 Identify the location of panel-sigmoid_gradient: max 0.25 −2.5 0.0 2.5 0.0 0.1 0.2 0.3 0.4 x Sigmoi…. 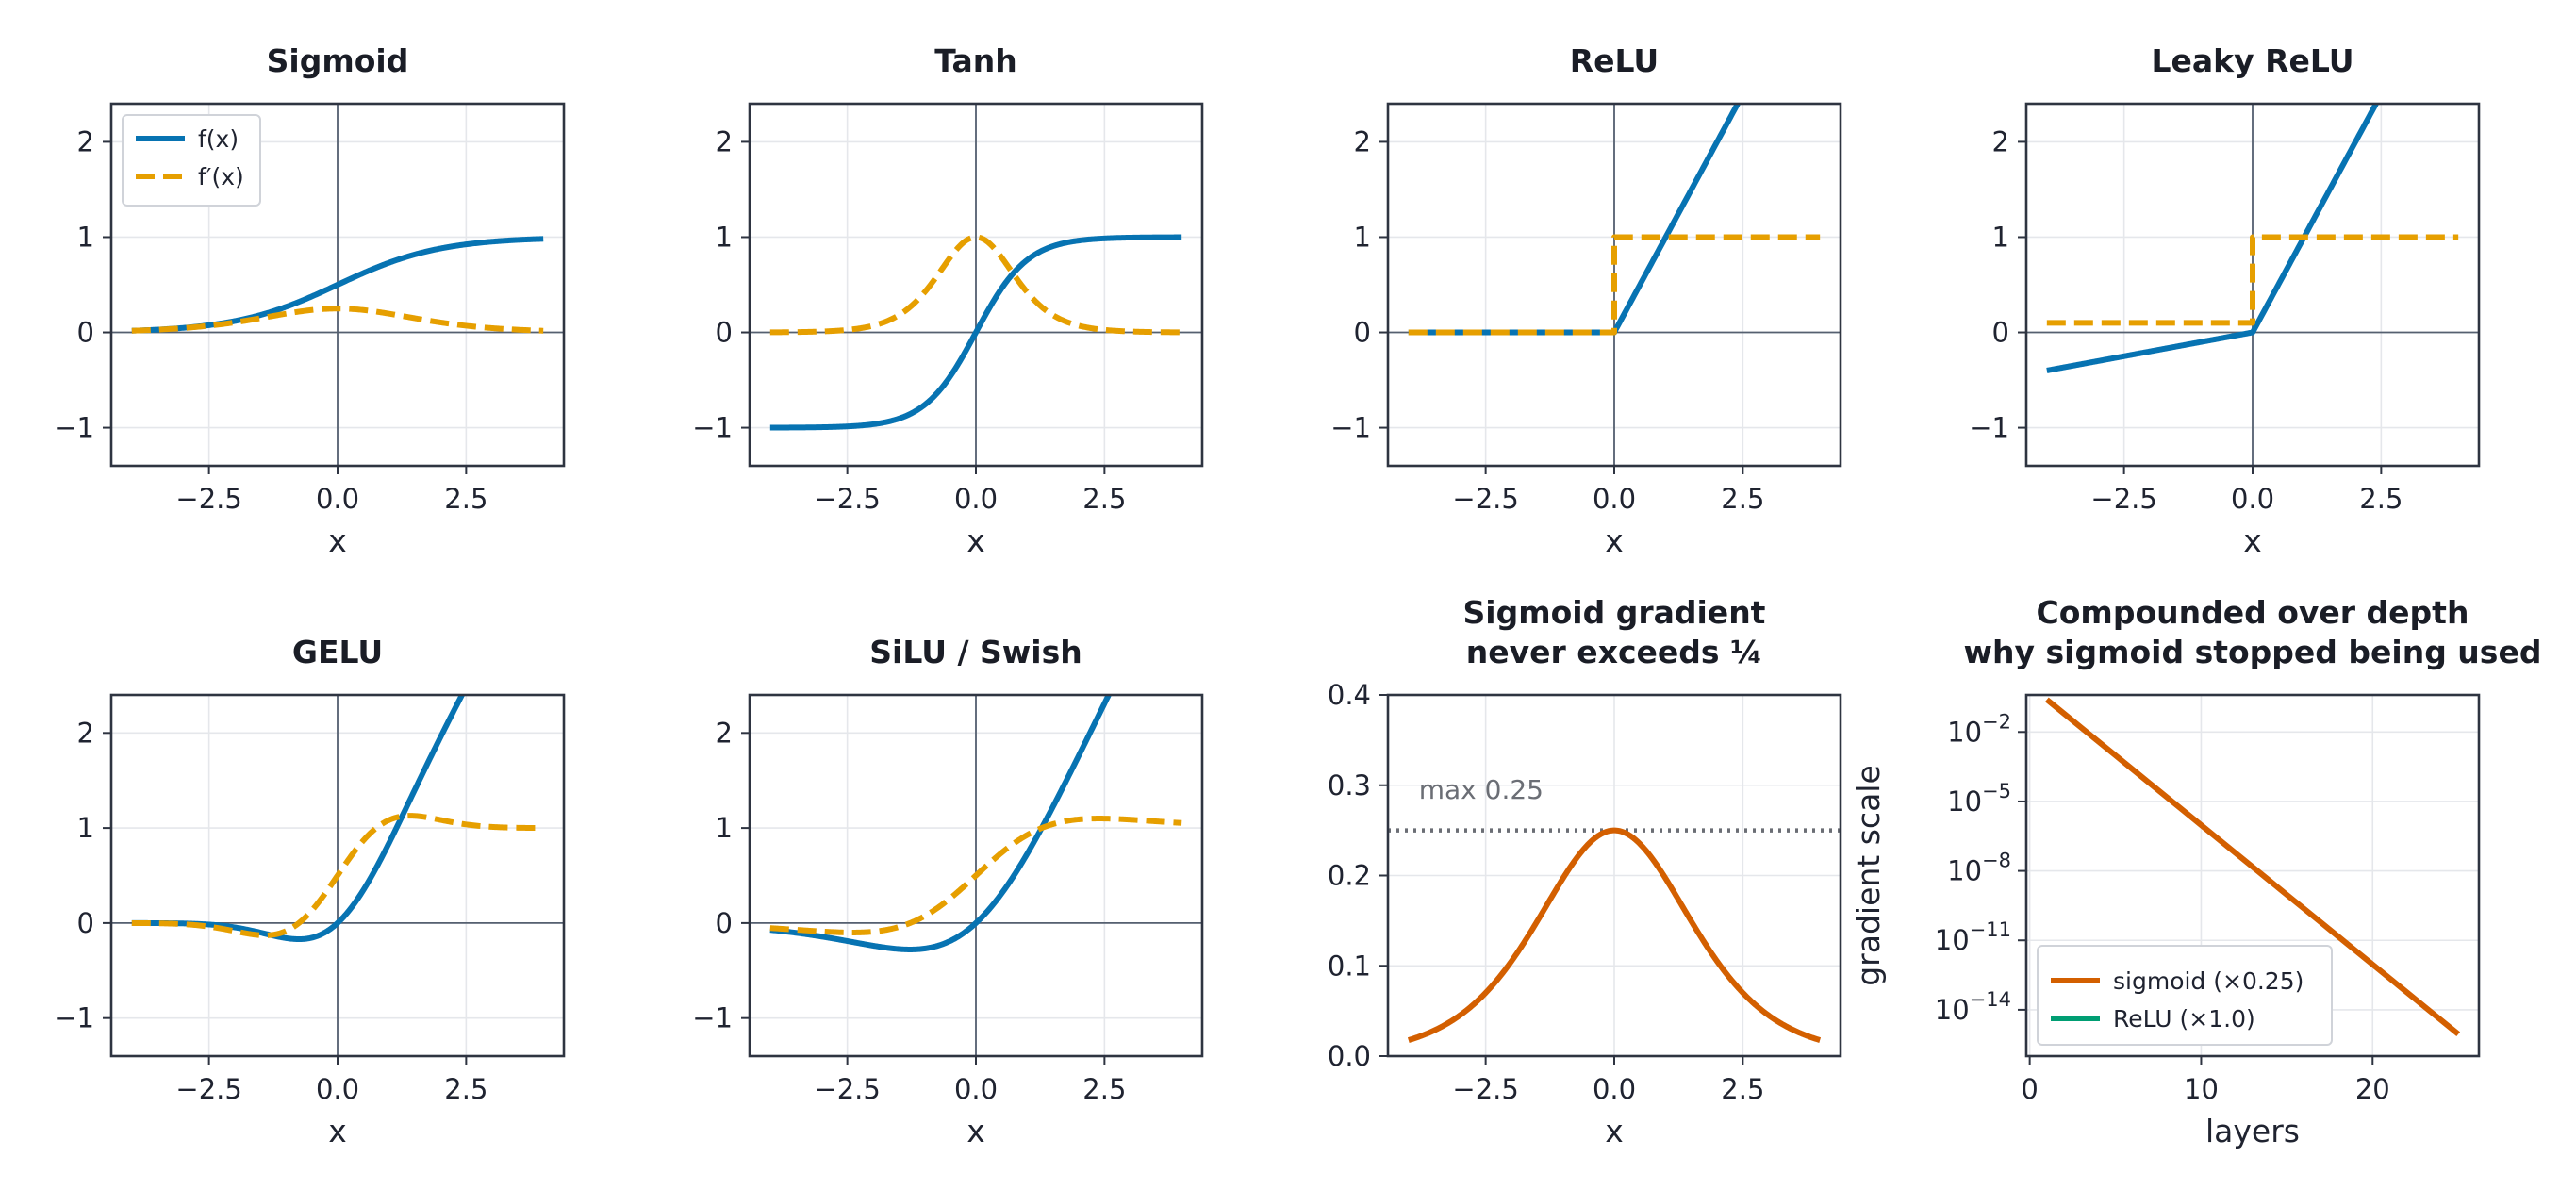
(1585, 871).